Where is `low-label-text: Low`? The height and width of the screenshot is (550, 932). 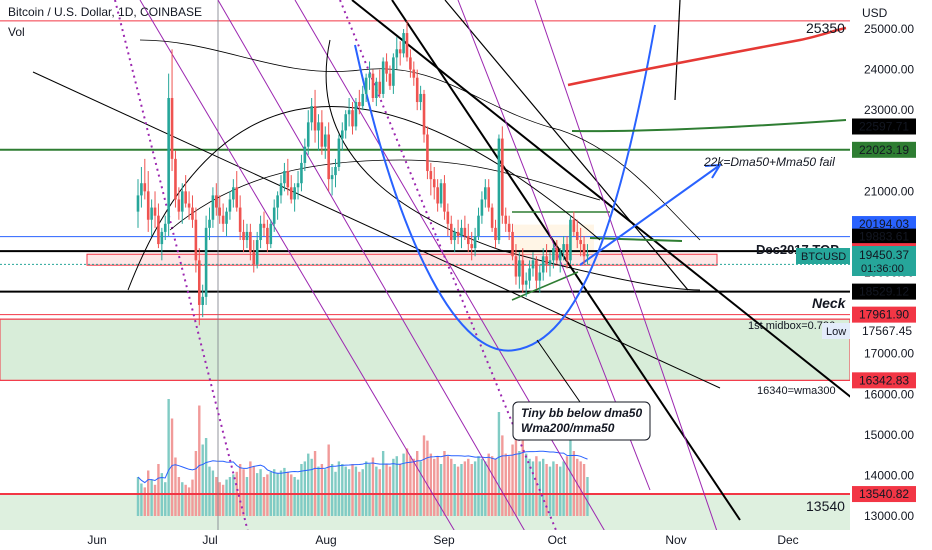
low-label-text: Low is located at coordinates (836, 332).